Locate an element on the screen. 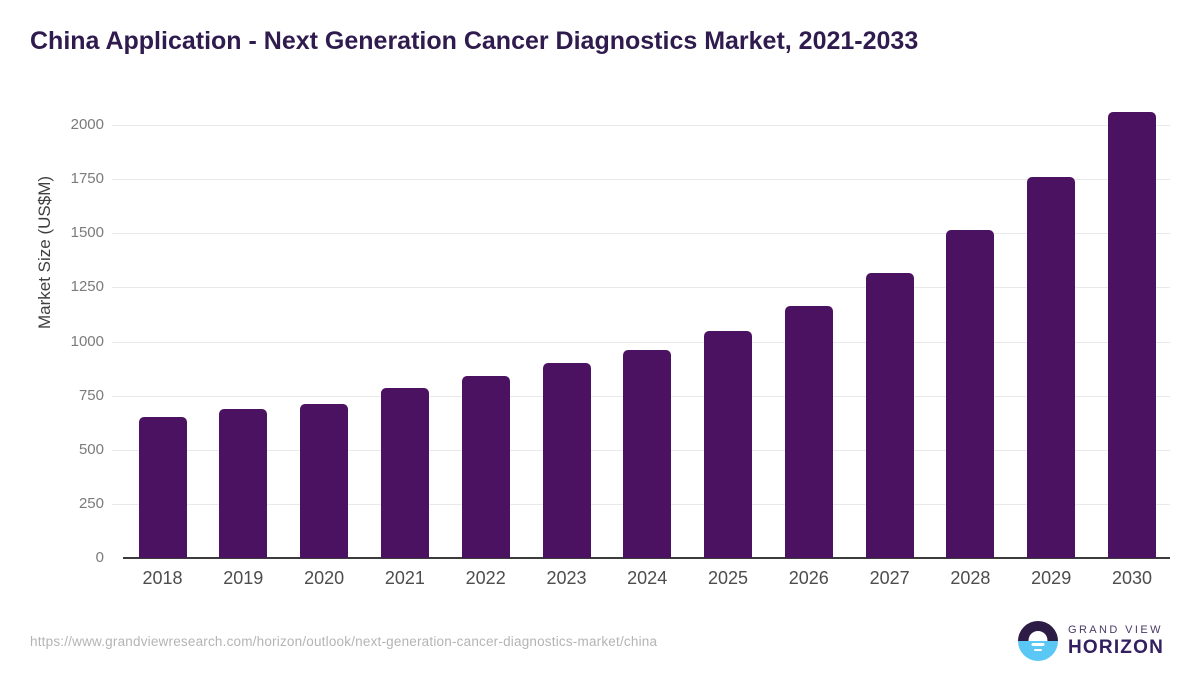  bar-2028 is located at coordinates (970, 394).